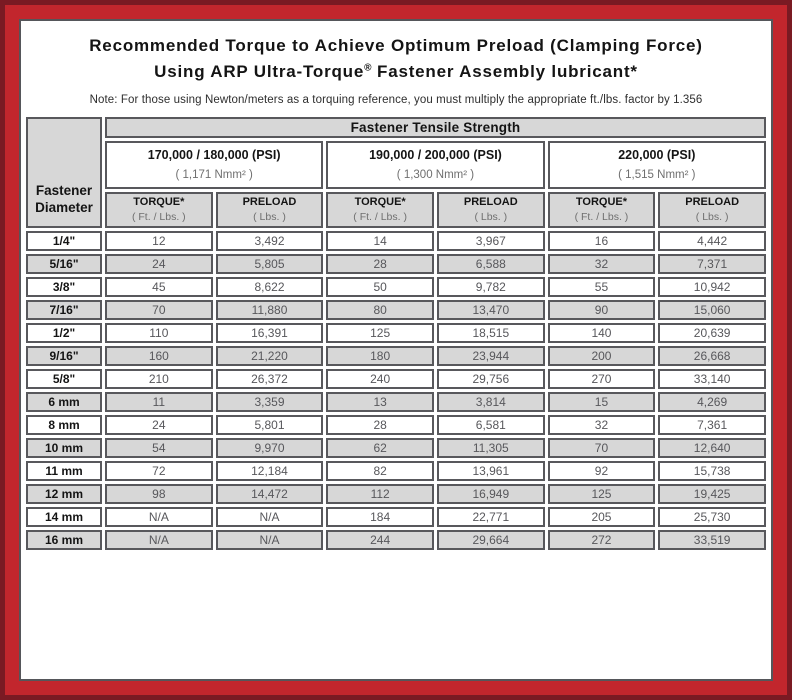 The height and width of the screenshot is (700, 792). What do you see at coordinates (64, 424) in the screenshot?
I see `diameter-cell: 8 mm` at bounding box center [64, 424].